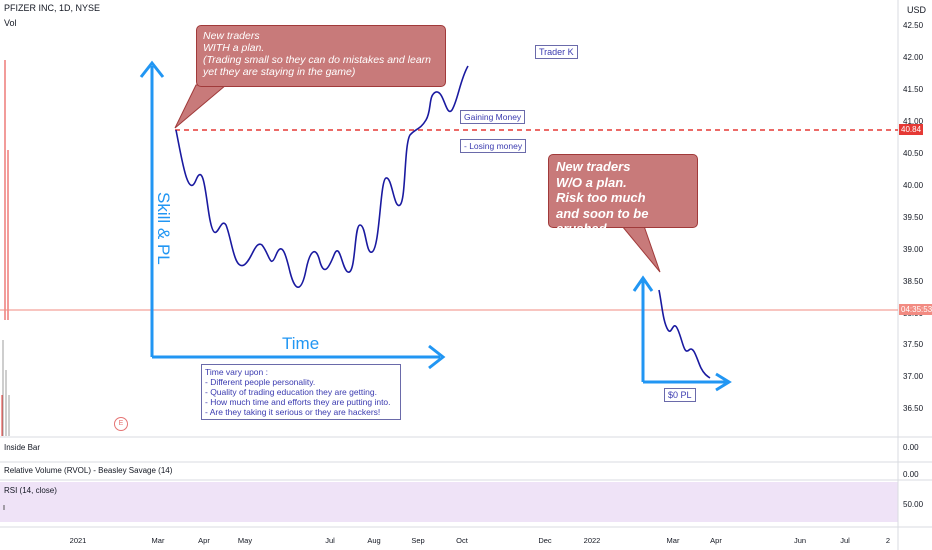 This screenshot has width=932, height=550. I want to click on pl-time-axes-small, so click(682, 333).